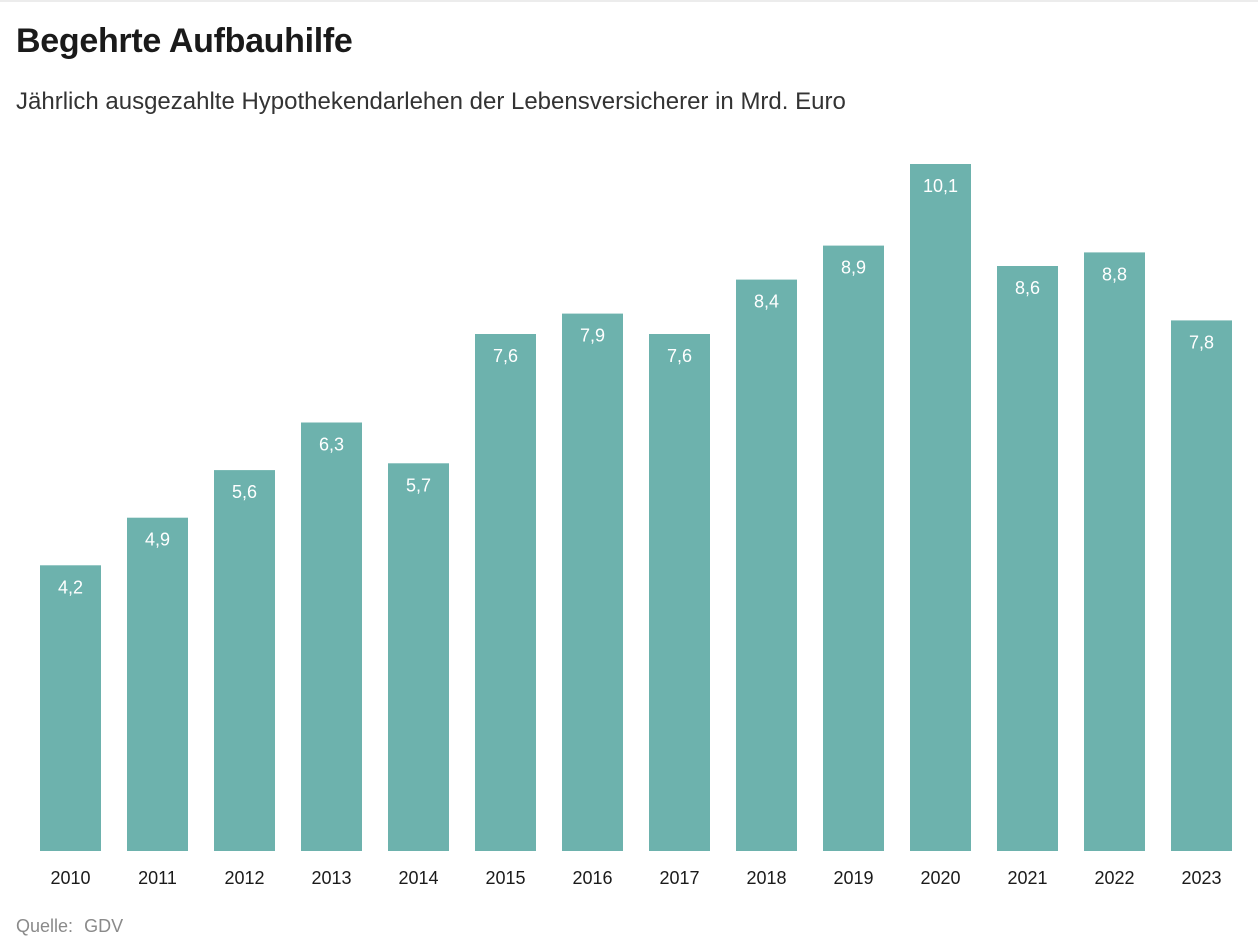 Image resolution: width=1258 pixels, height=948 pixels. Describe the element at coordinates (157, 684) in the screenshot. I see `bar-2011` at that location.